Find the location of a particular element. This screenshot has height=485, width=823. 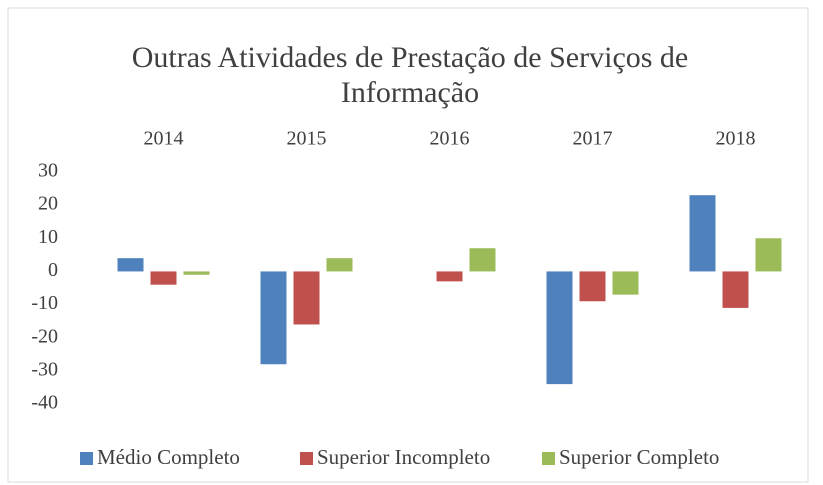

y-tick-label: -10 is located at coordinates (44, 303).